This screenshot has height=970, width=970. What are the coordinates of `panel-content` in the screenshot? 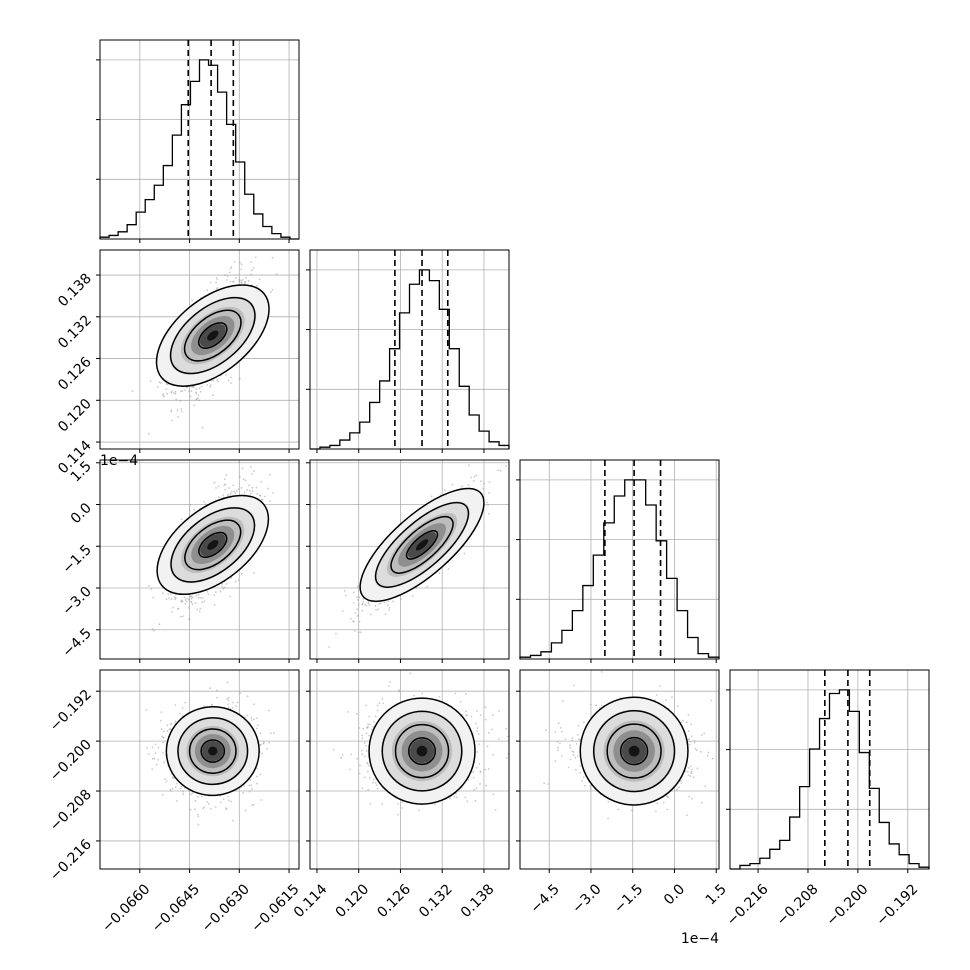 It's located at (210, 753).